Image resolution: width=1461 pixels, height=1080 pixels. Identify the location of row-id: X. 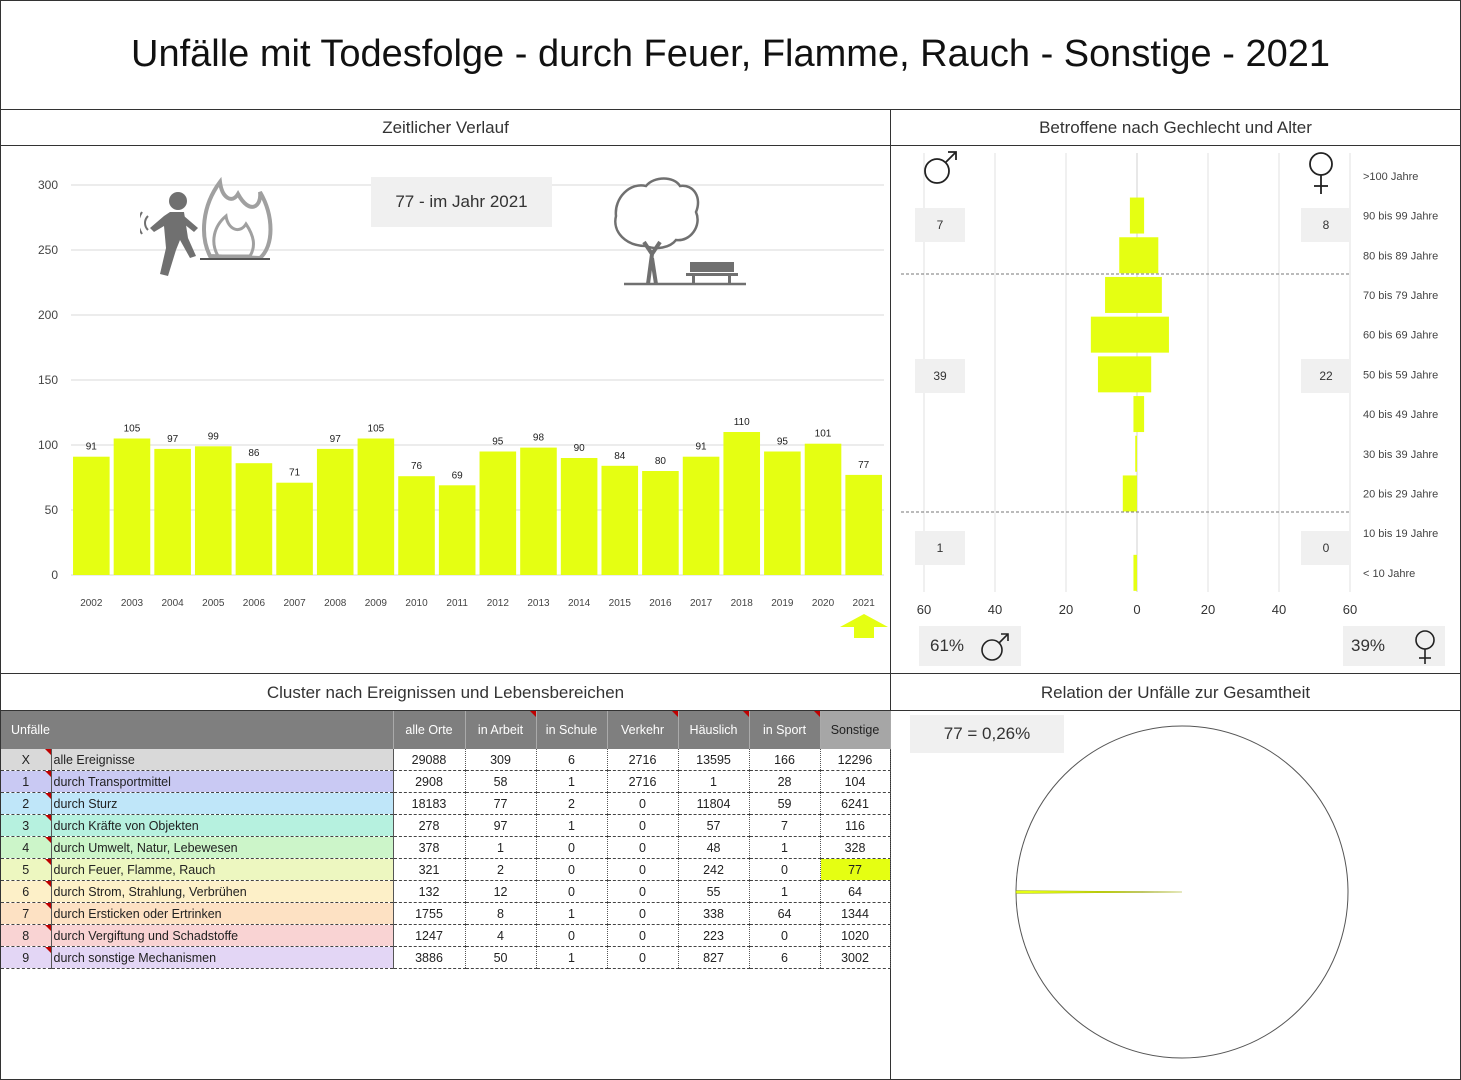
(26, 760).